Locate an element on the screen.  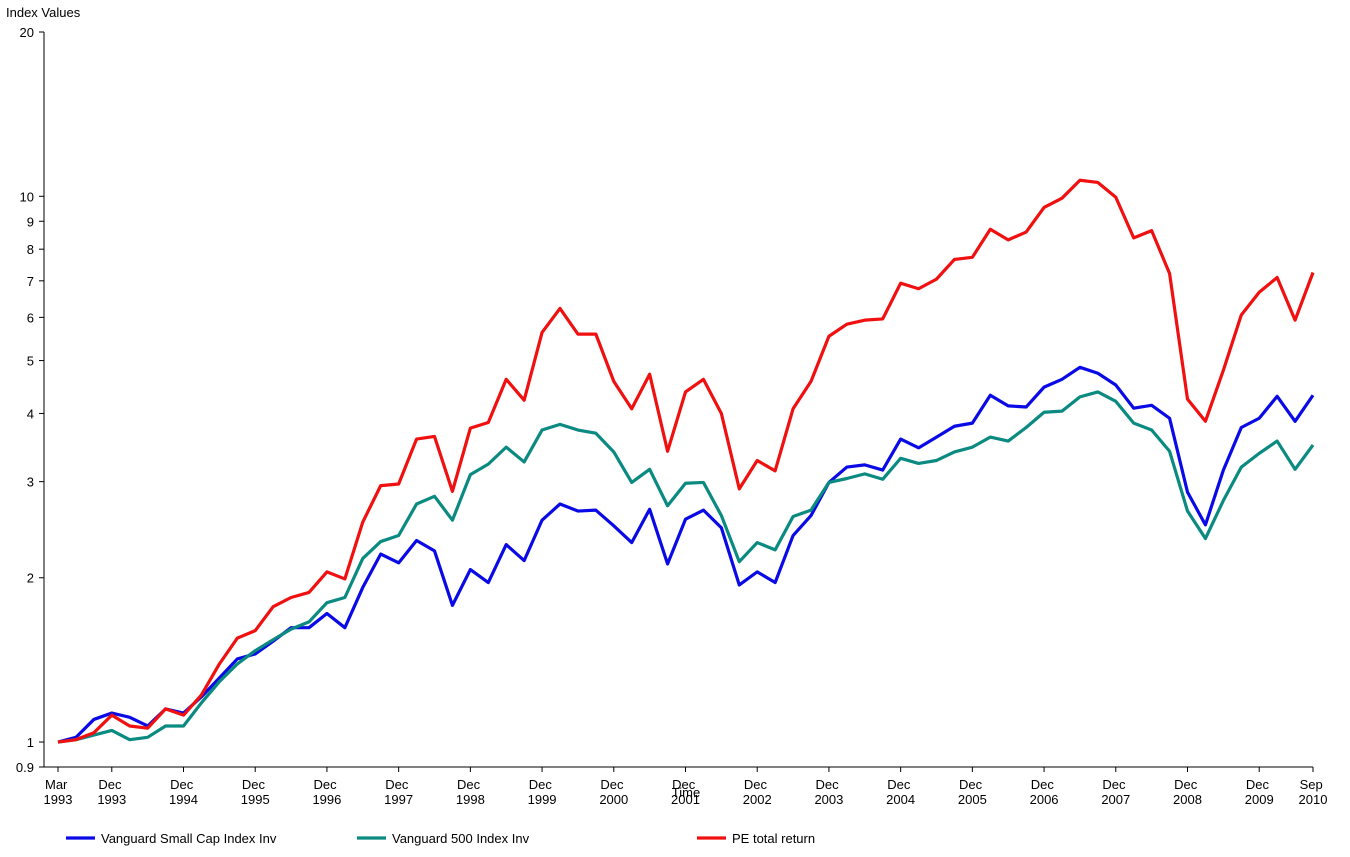
x-tick-label: Dec 1993 is located at coordinates (111, 792).